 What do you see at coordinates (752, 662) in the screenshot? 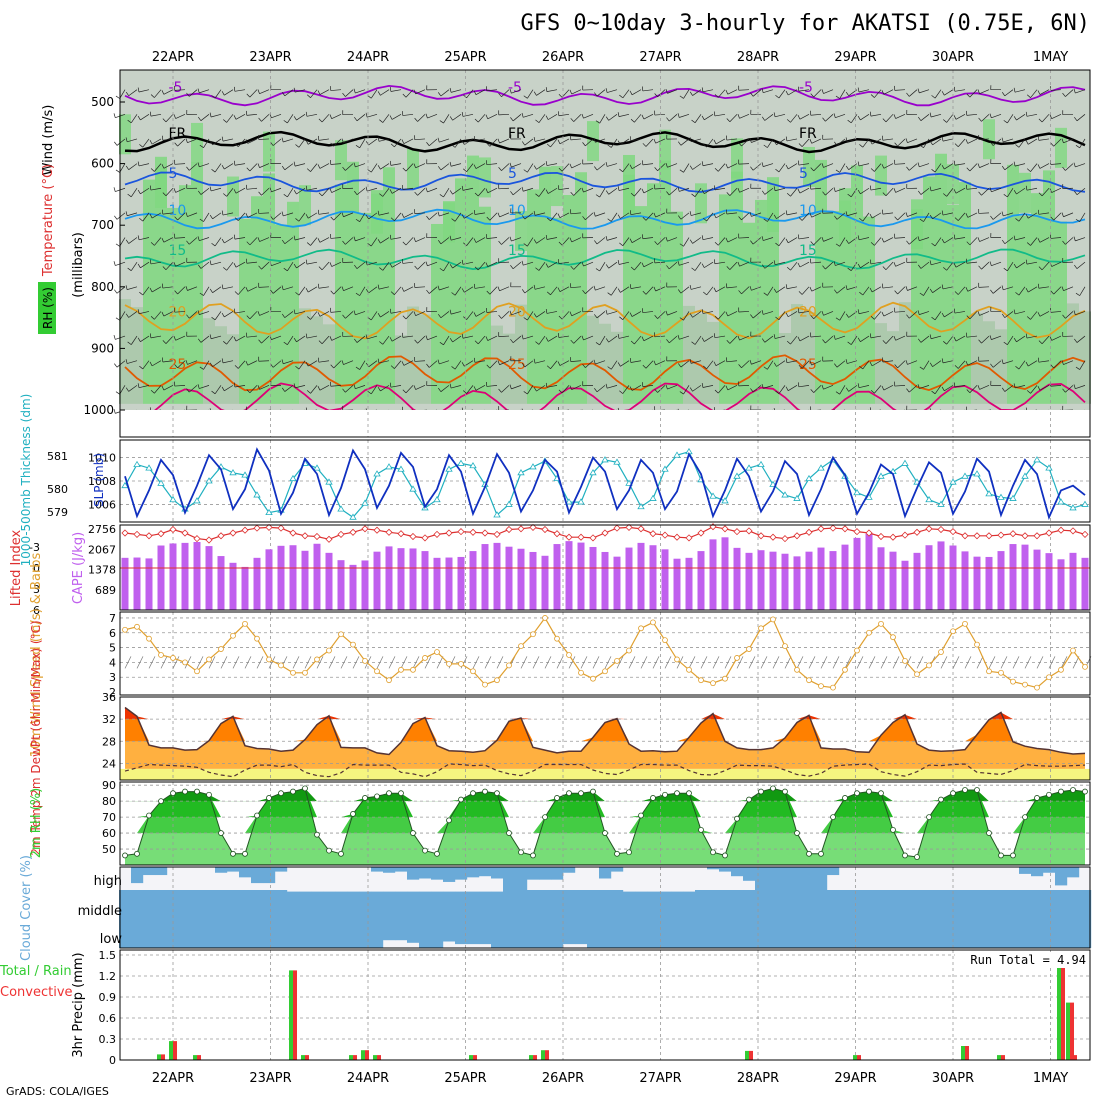
I see `wind10-barb` at bounding box center [752, 662].